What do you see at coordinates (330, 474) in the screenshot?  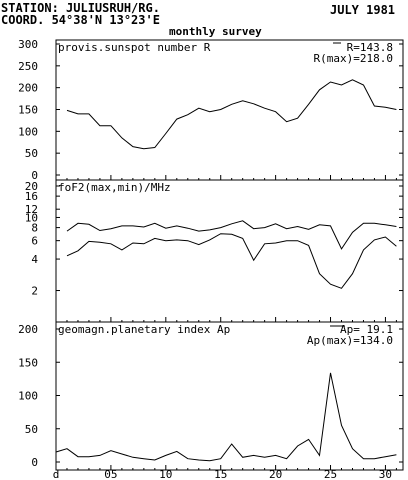 I see `ap-xtick-label: 25` at bounding box center [330, 474].